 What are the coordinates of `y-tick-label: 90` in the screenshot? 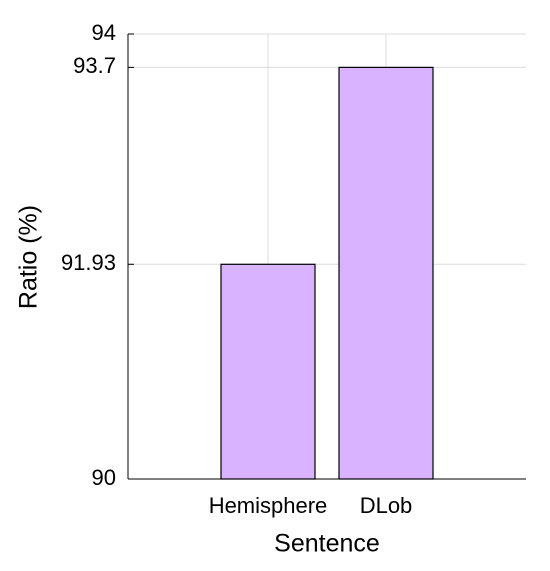 It's located at (104, 477).